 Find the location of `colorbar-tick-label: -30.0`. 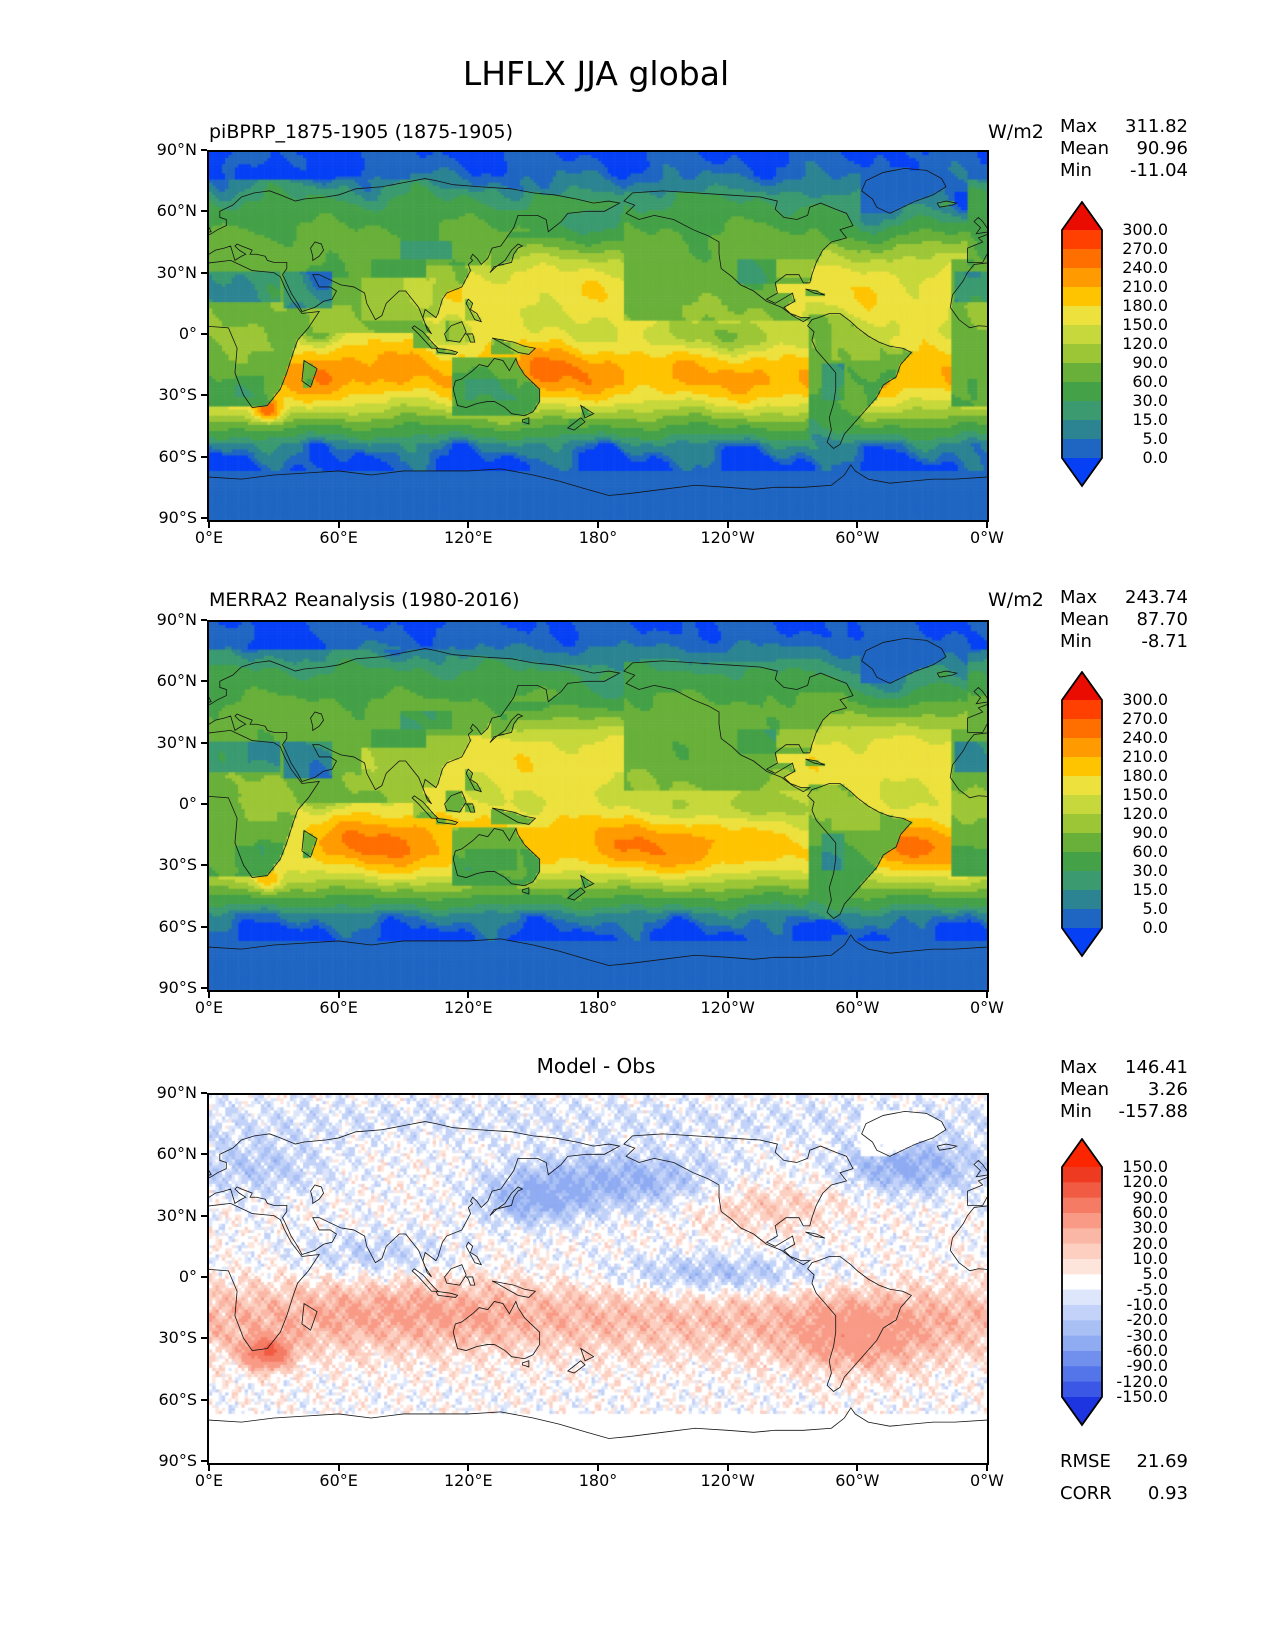

colorbar-tick-label: -30.0 is located at coordinates (1147, 1335).